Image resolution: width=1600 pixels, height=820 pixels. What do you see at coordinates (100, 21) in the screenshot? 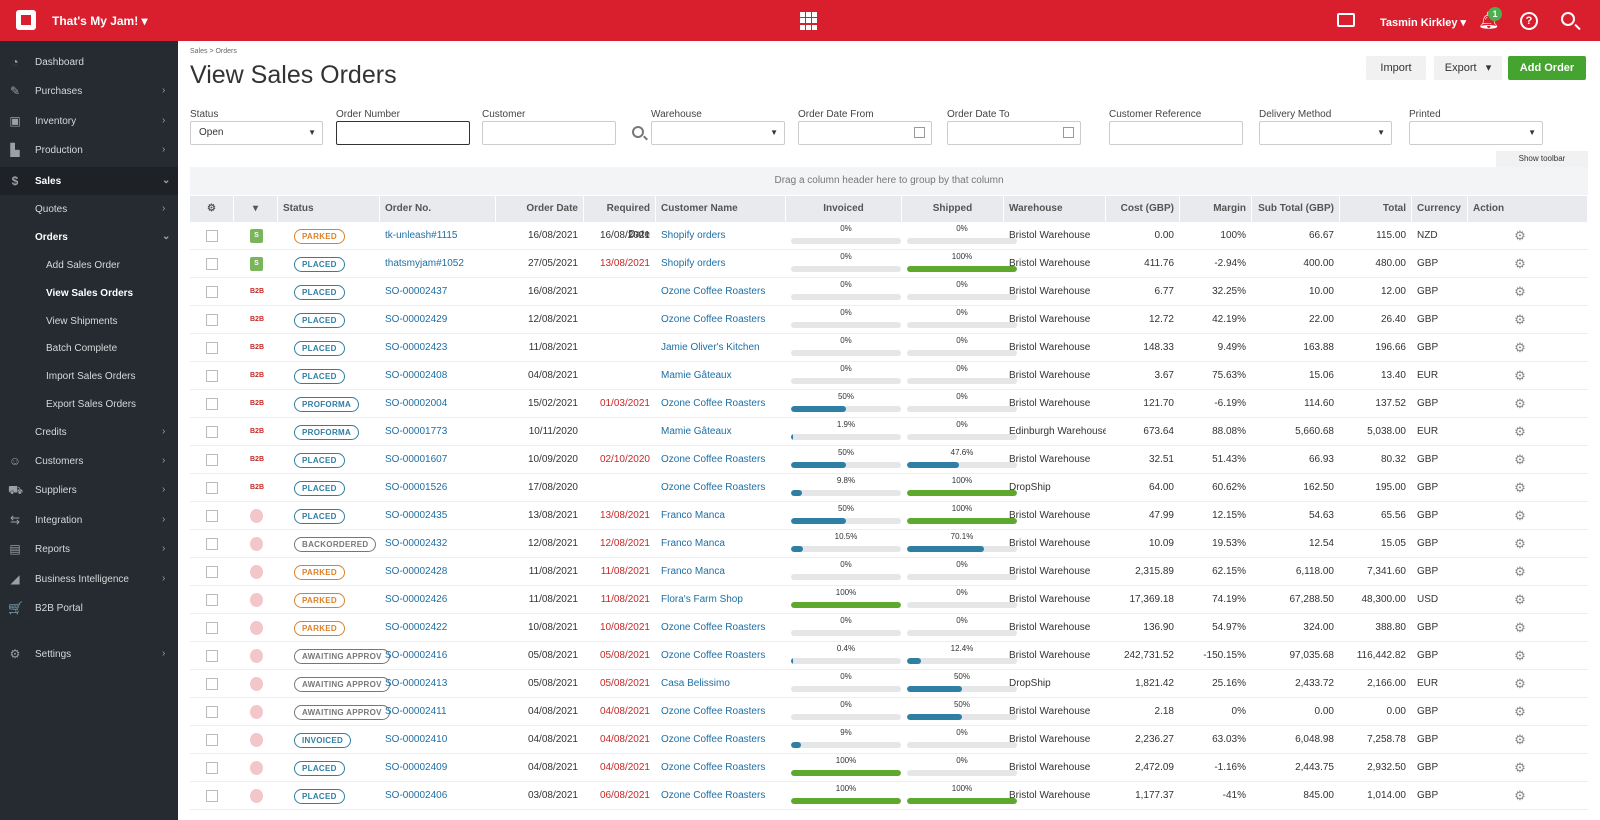
I see `company-switcher: That's My Jam! ▾` at bounding box center [100, 21].